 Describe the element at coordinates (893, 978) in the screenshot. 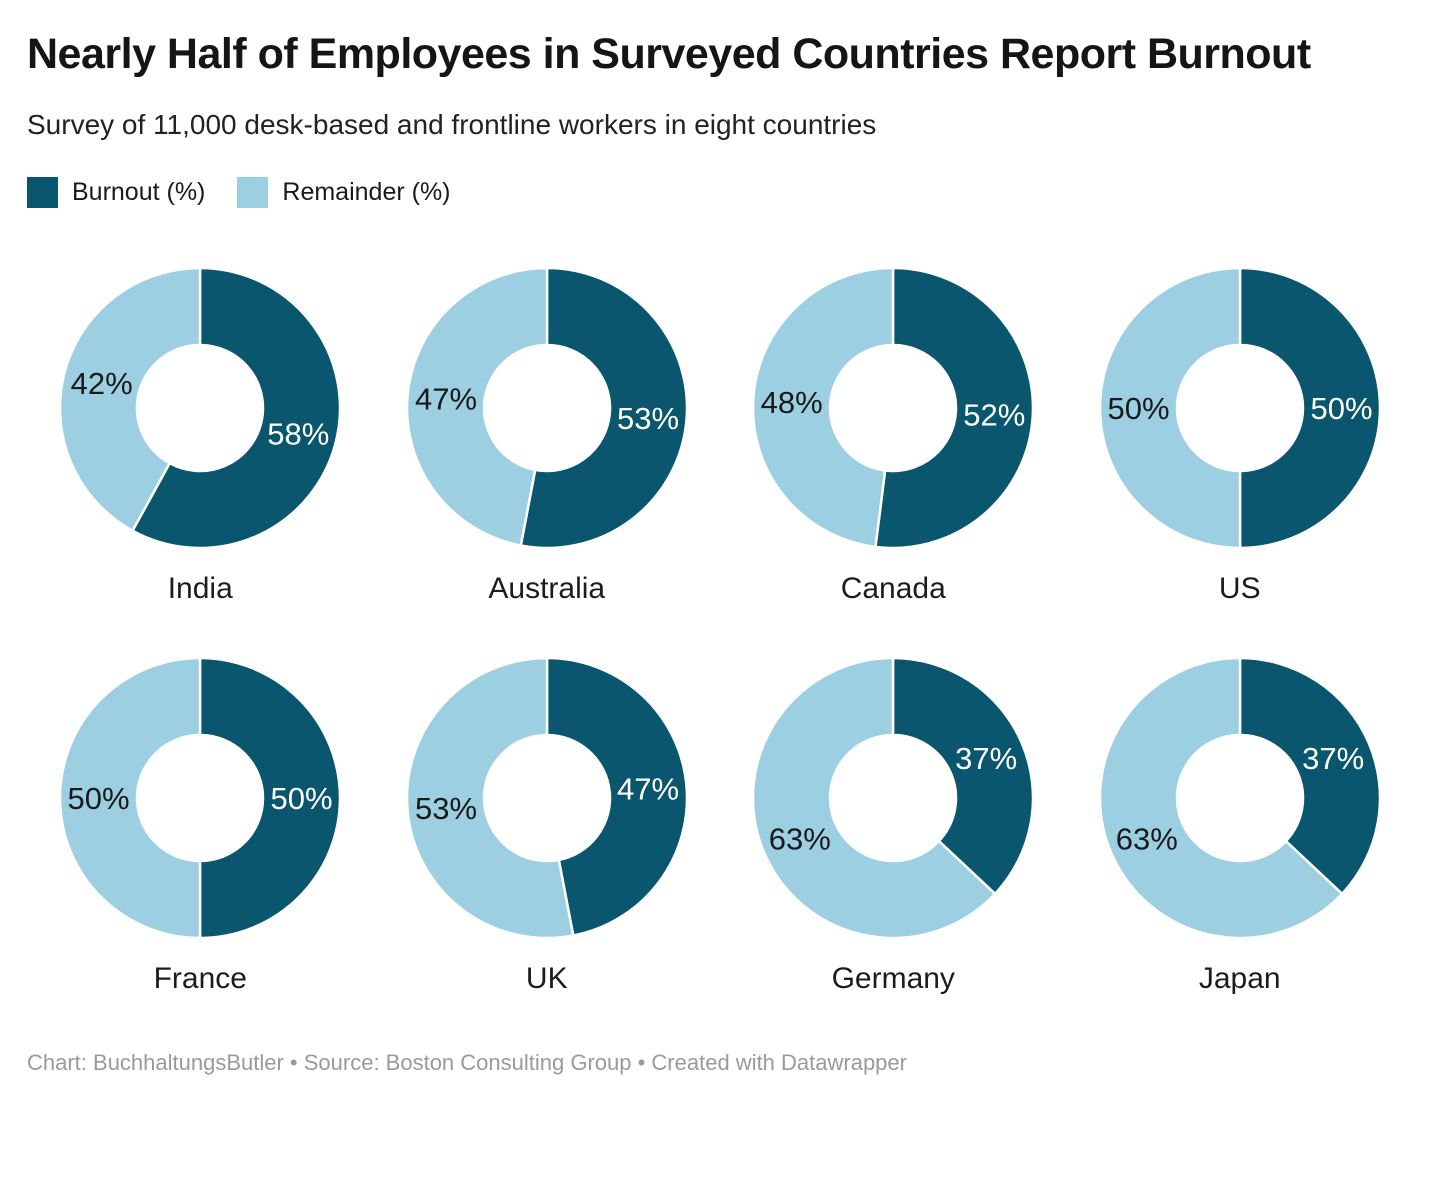

I see `country-label-germany: Germany` at that location.